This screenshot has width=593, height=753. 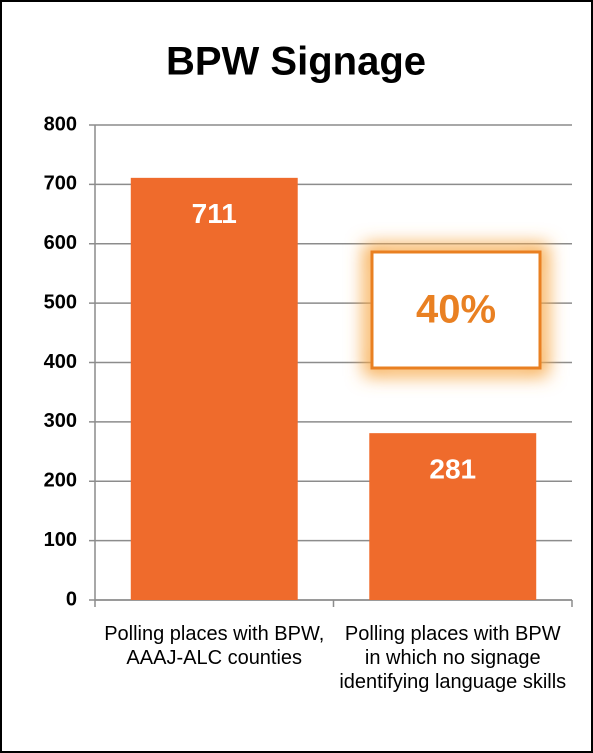 What do you see at coordinates (60, 184) in the screenshot?
I see `y-tick-label: 700` at bounding box center [60, 184].